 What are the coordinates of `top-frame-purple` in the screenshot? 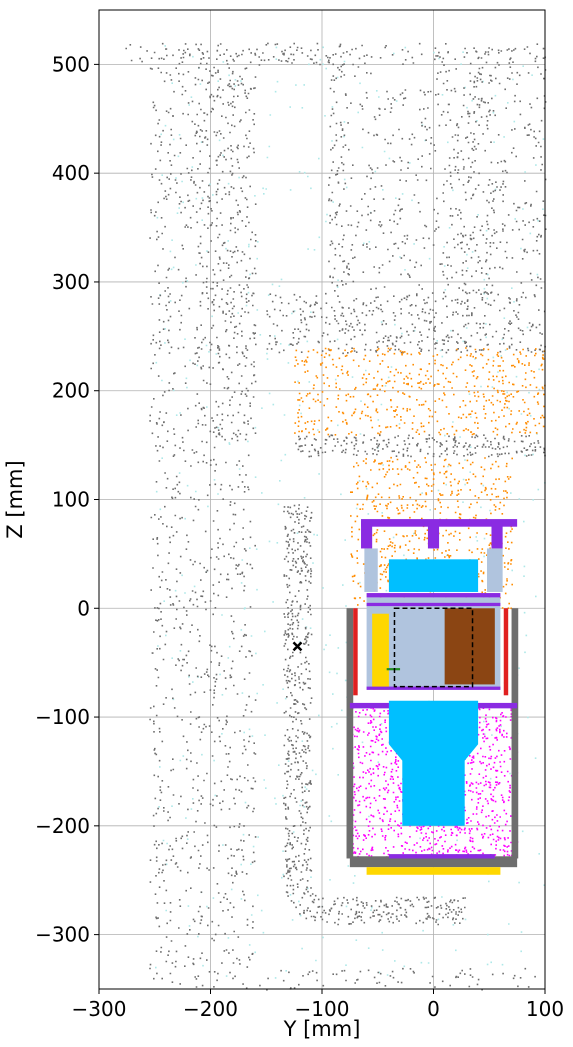 It's located at (439, 523).